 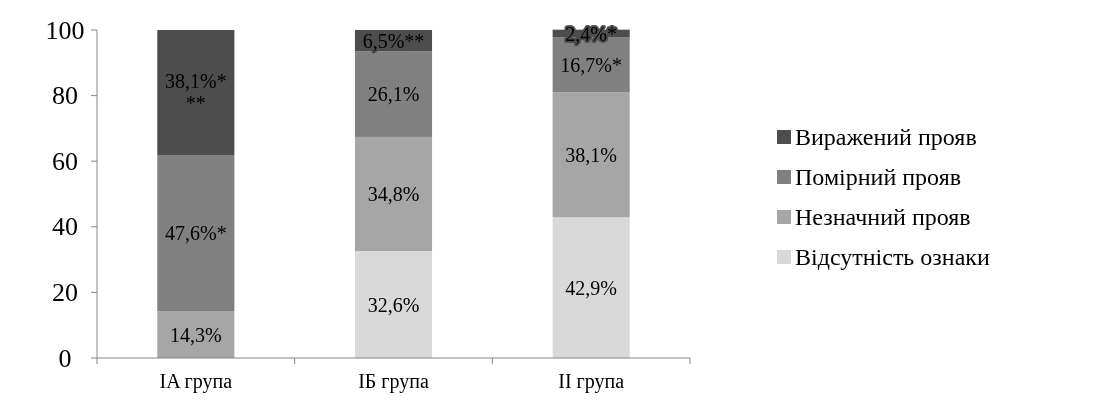 I want to click on data-label: 34,8%, so click(x=393, y=194).